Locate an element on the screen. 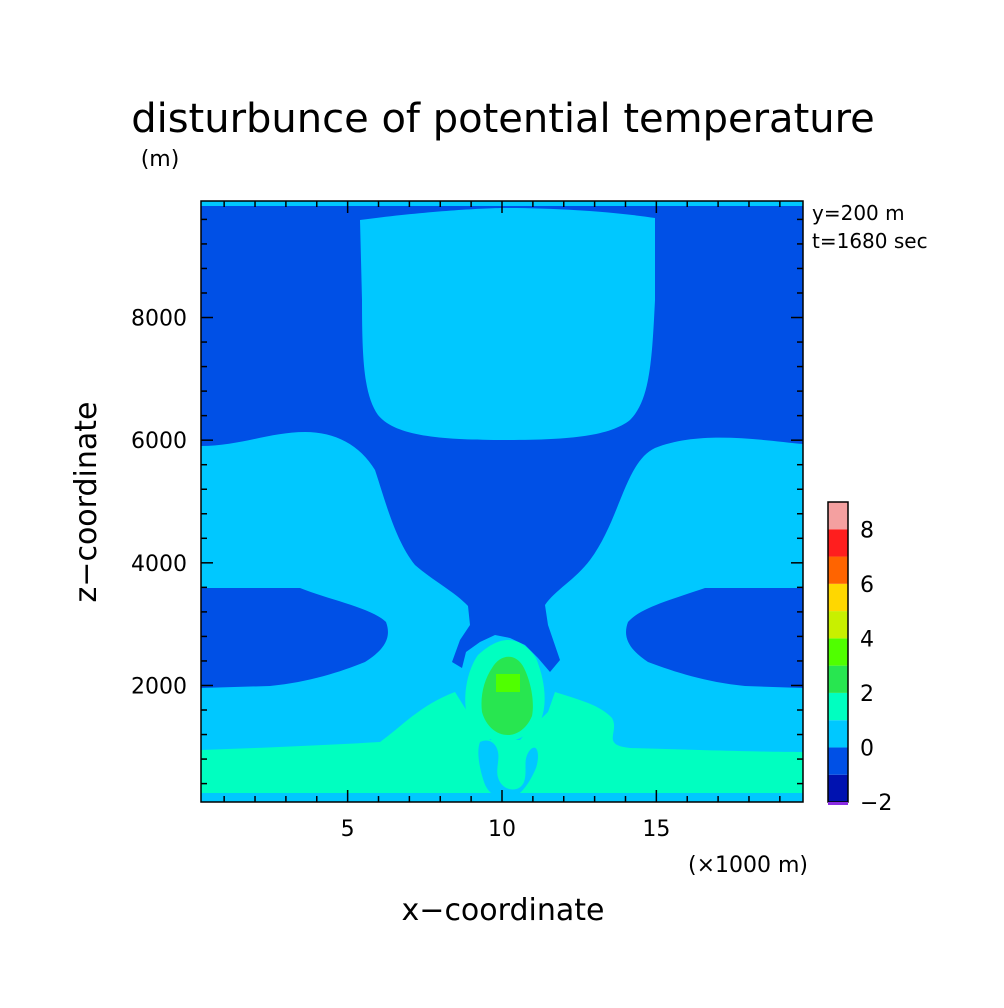  x-unit-label: (×1000 m) is located at coordinates (748, 865).